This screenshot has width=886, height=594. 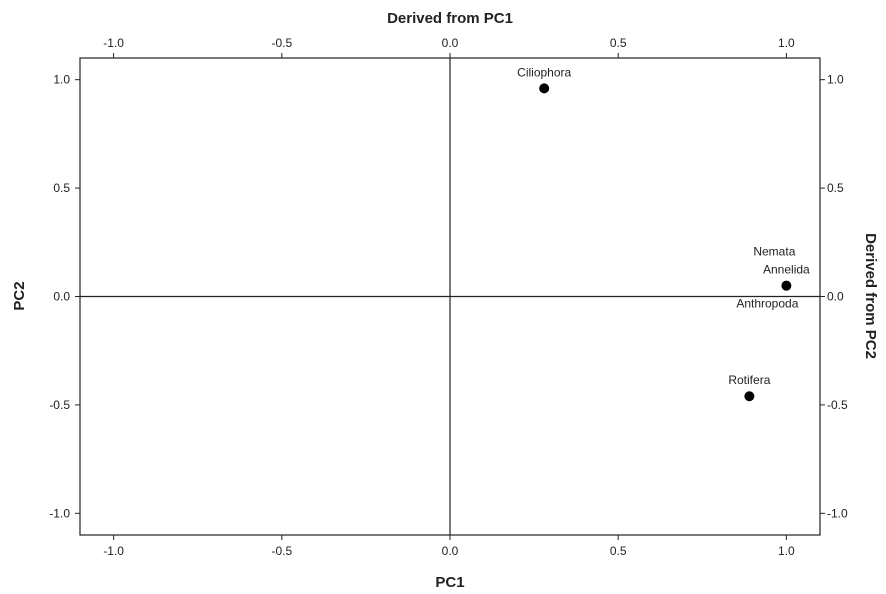 I want to click on y-left-tick-label: 0.0, so click(x=61, y=297).